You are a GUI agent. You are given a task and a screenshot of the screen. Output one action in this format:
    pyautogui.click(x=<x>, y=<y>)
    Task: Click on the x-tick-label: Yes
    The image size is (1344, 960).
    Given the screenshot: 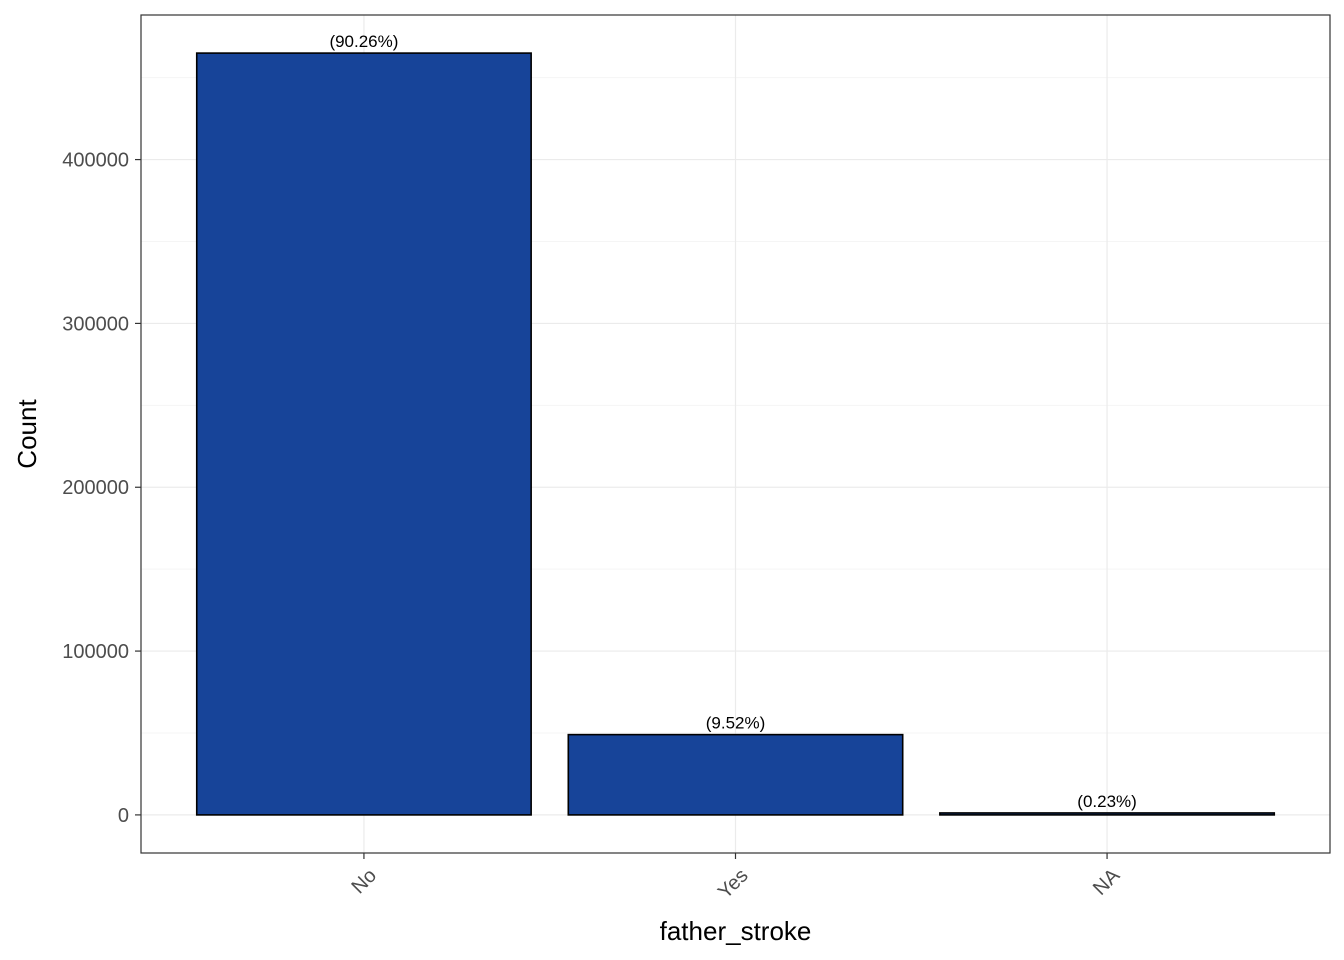 What is the action you would take?
    pyautogui.click(x=733, y=884)
    